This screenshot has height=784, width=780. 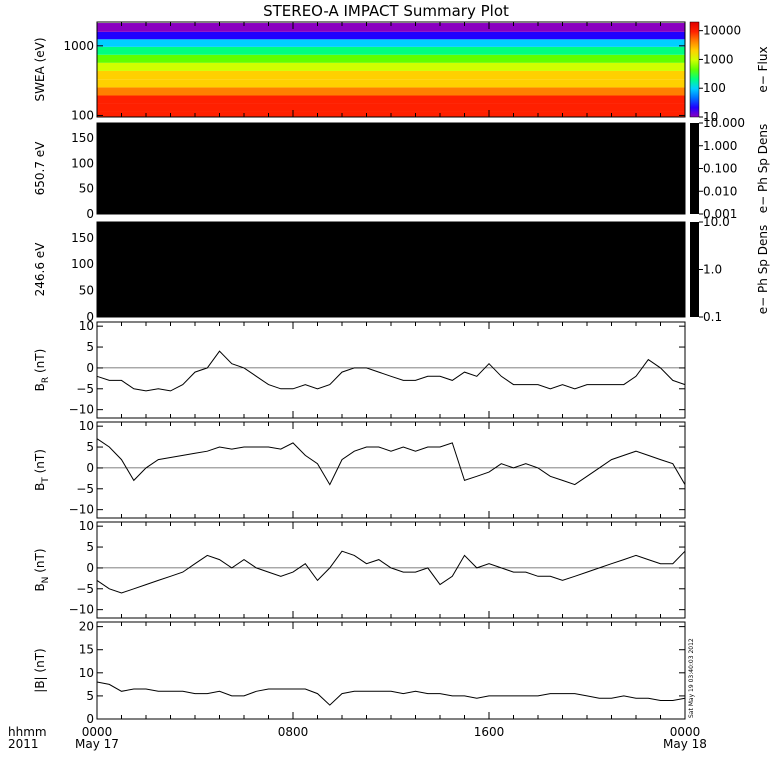 What do you see at coordinates (293, 732) in the screenshot?
I see `time-tick-label: 0800` at bounding box center [293, 732].